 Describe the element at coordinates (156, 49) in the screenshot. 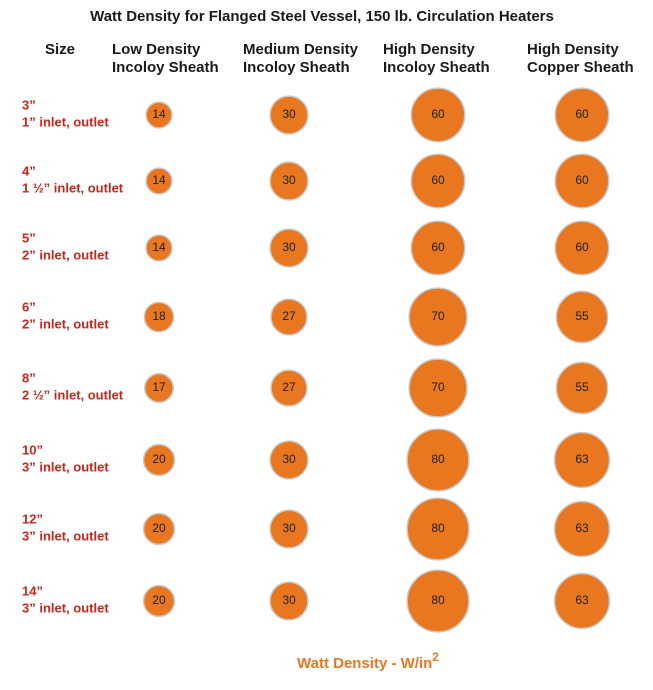

I see `column-header: Low Density` at that location.